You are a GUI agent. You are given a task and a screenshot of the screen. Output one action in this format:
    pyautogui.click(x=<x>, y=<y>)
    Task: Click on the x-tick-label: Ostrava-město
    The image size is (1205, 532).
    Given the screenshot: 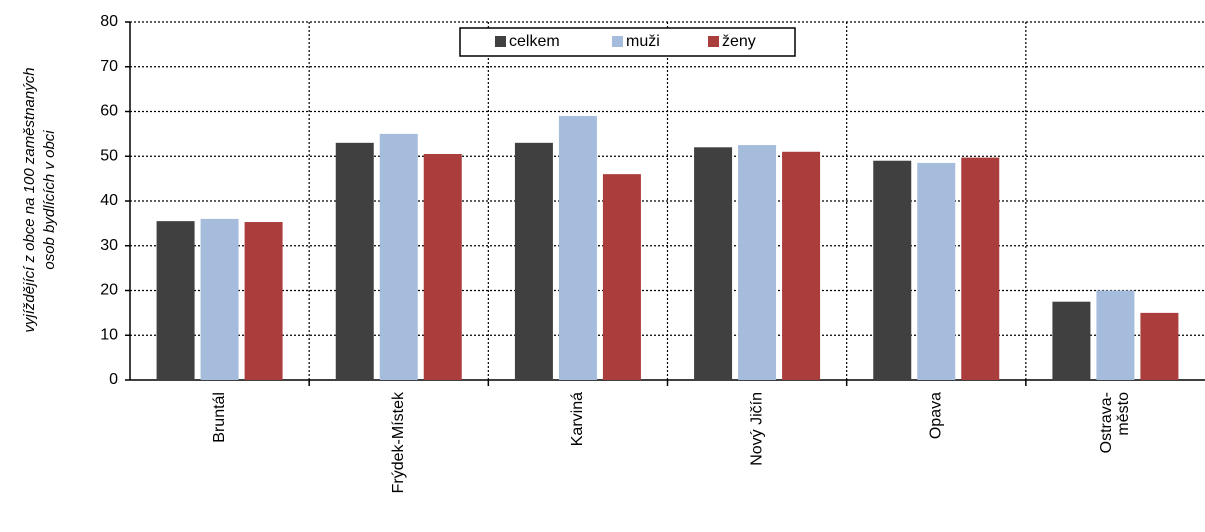 What is the action you would take?
    pyautogui.click(x=1115, y=422)
    